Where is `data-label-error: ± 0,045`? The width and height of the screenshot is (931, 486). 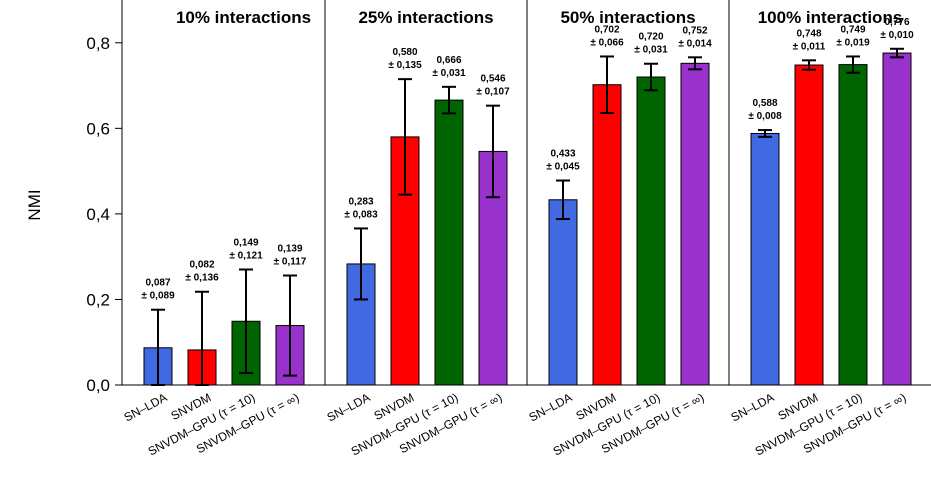 data-label-error: ± 0,045 is located at coordinates (563, 167).